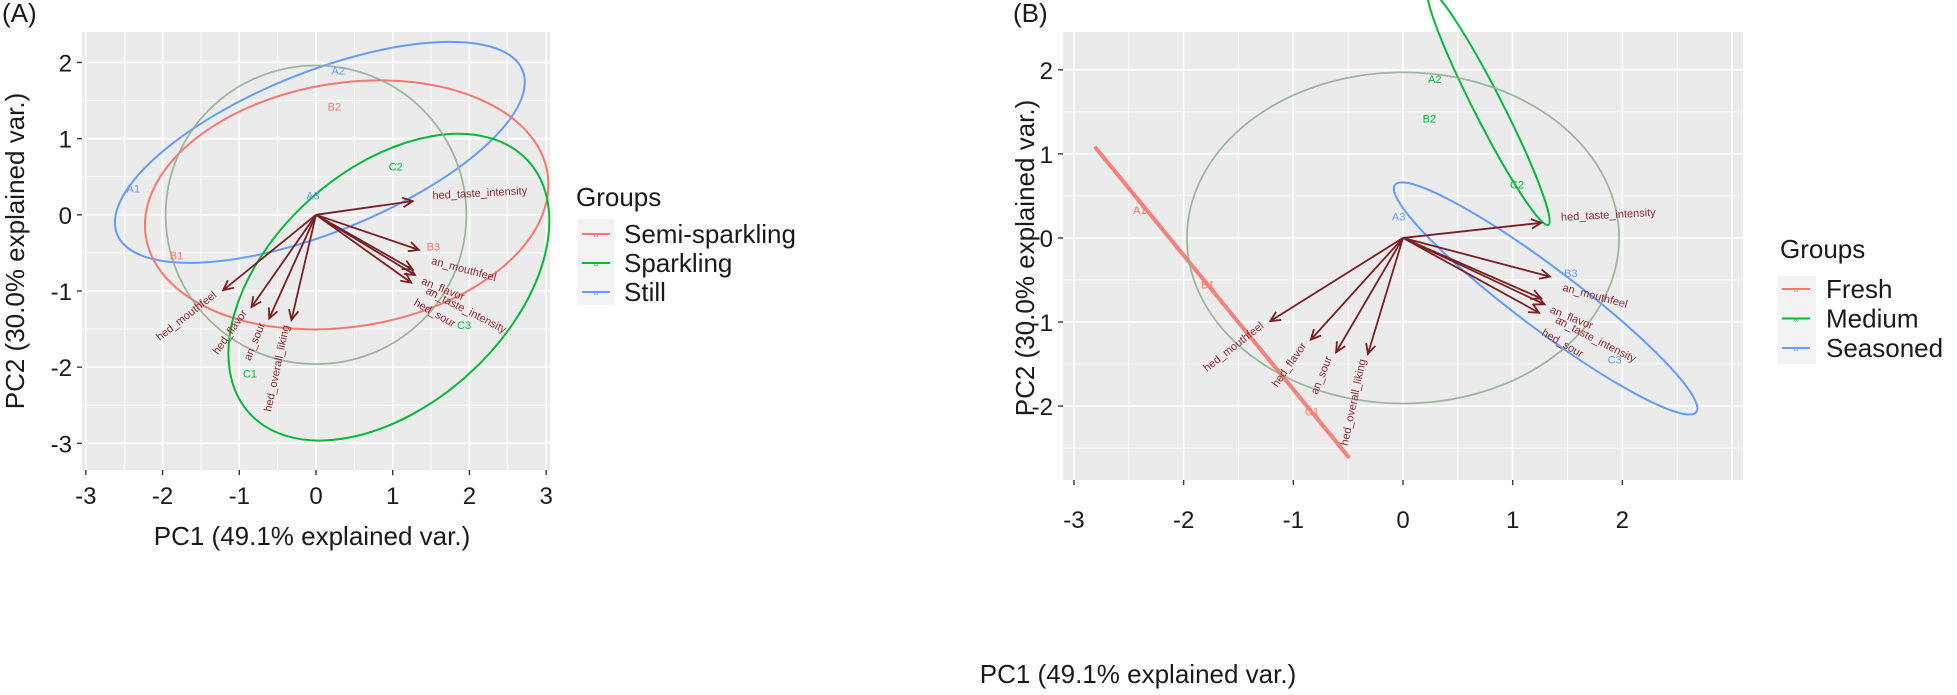 This screenshot has height=695, width=1957. What do you see at coordinates (1872, 319) in the screenshot?
I see `legend-label-medium: Medium` at bounding box center [1872, 319].